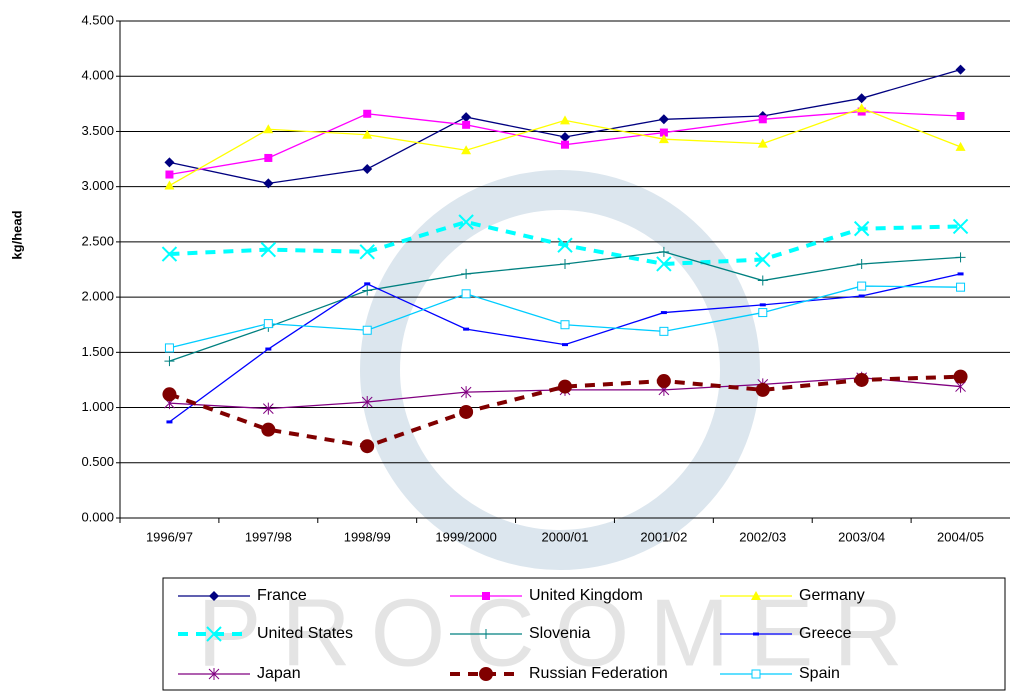 The image size is (1016, 699). What do you see at coordinates (97, 351) in the screenshot?
I see `y-tick-label: 1.500` at bounding box center [97, 351].